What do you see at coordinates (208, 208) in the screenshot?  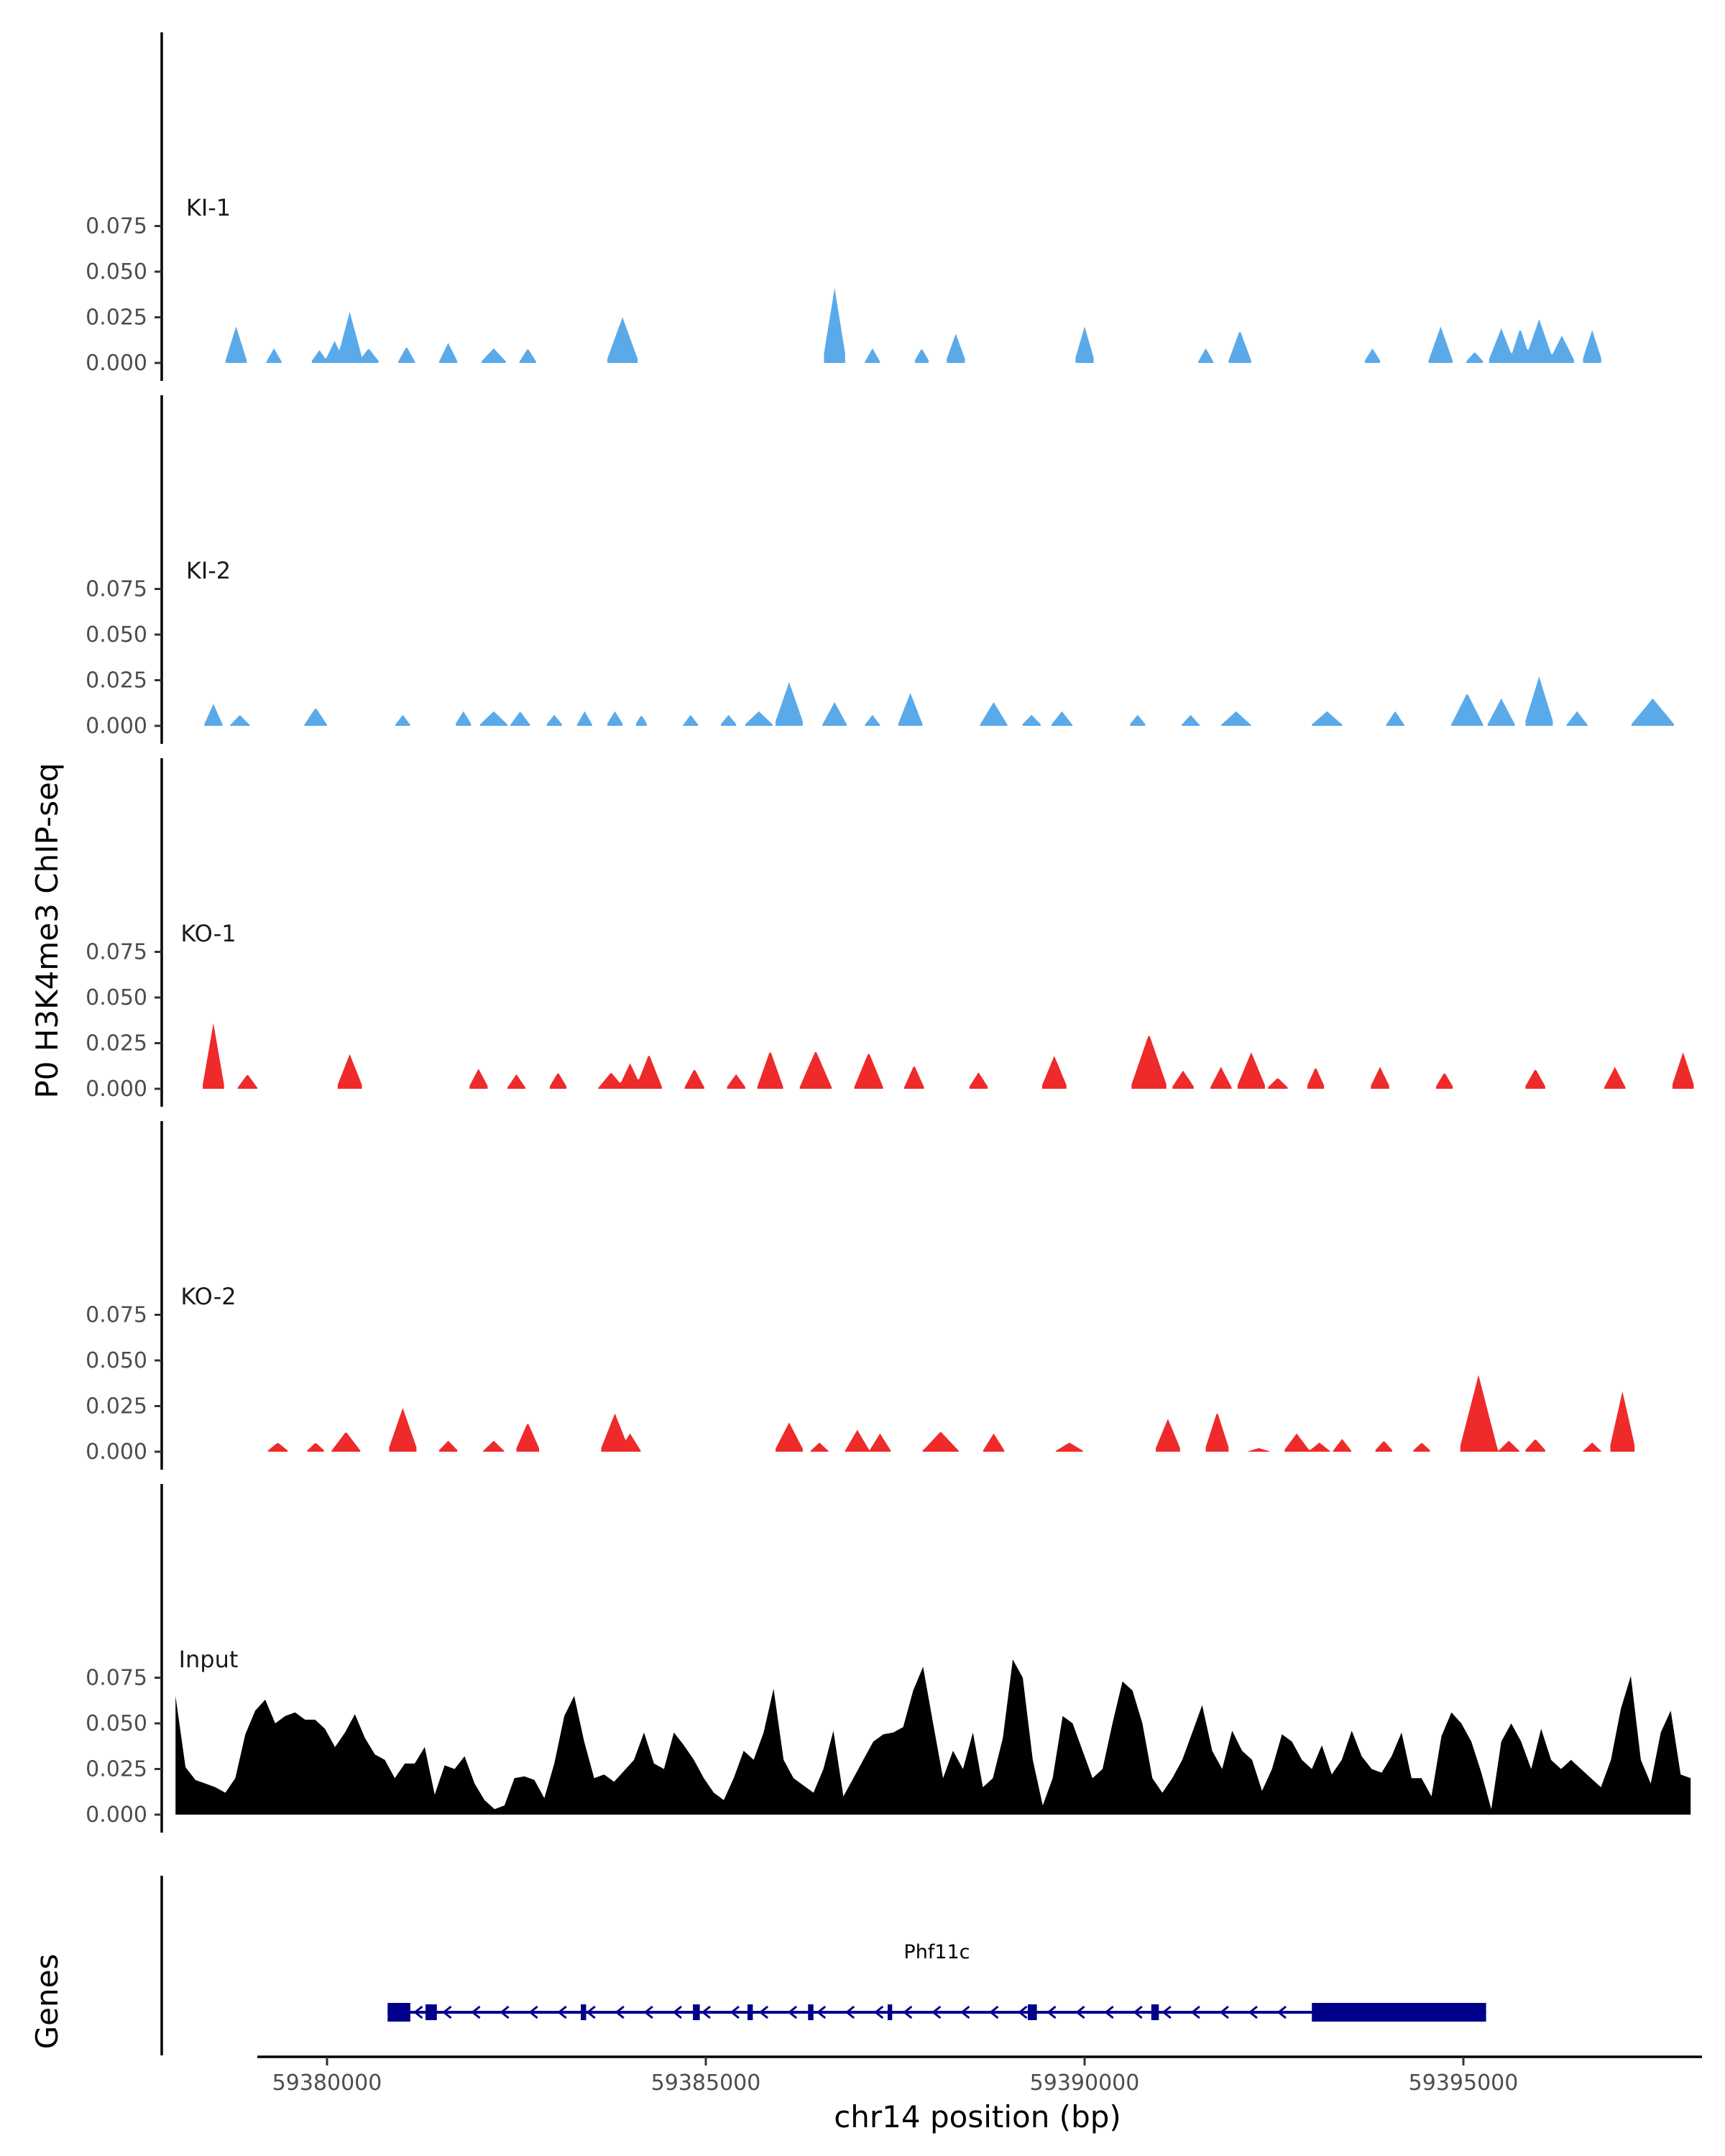 I see `track-label-ki-1: KI-1` at bounding box center [208, 208].